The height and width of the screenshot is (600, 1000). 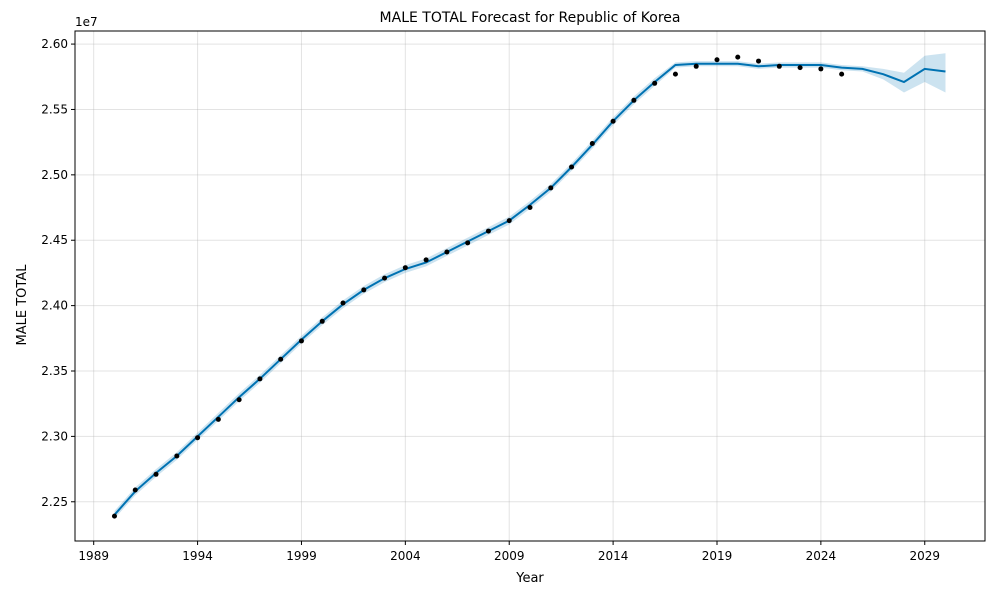 I want to click on x-axis-ticks: 1989 1994 1999 2004 2009 2014 2019 2024 2029, so click(x=509, y=552).